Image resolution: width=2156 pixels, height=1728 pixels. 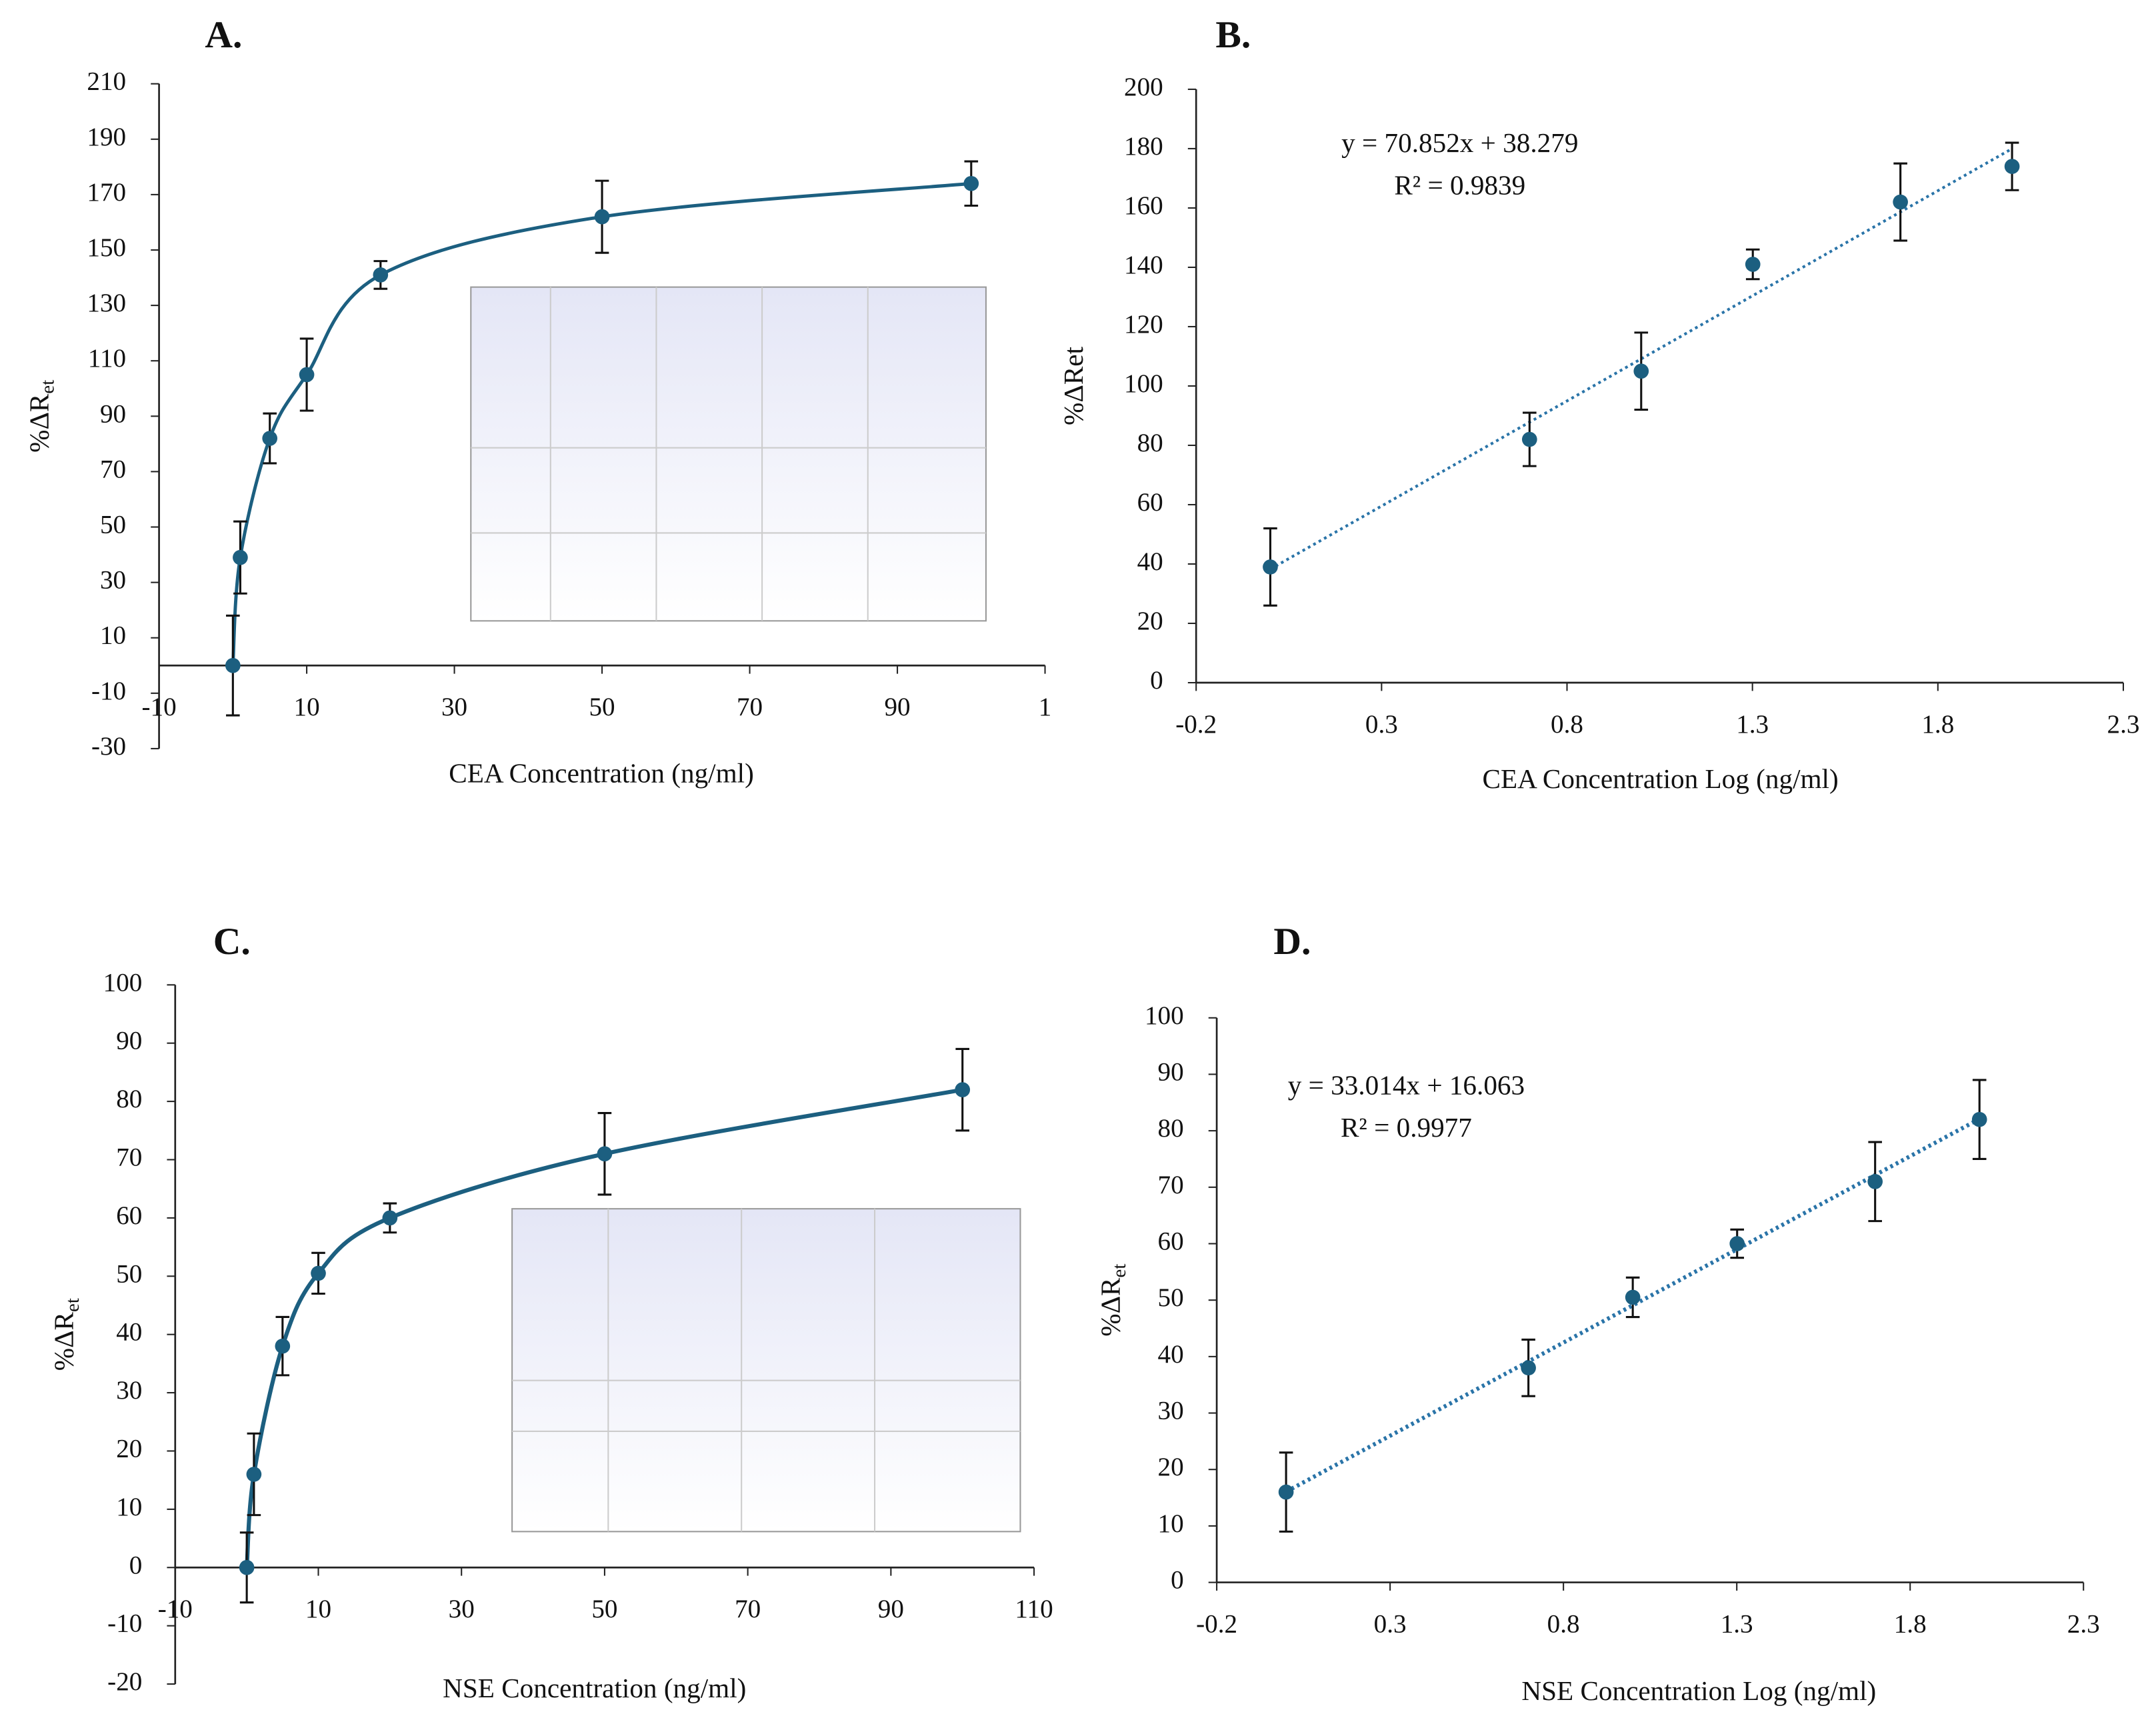 I want to click on chart-title: C., so click(x=232, y=942).